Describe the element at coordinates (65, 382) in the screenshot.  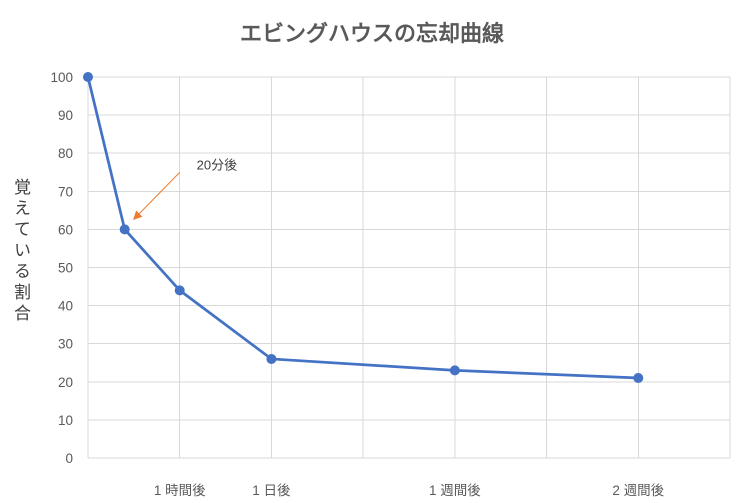
I see `y-tick-label: 20` at that location.